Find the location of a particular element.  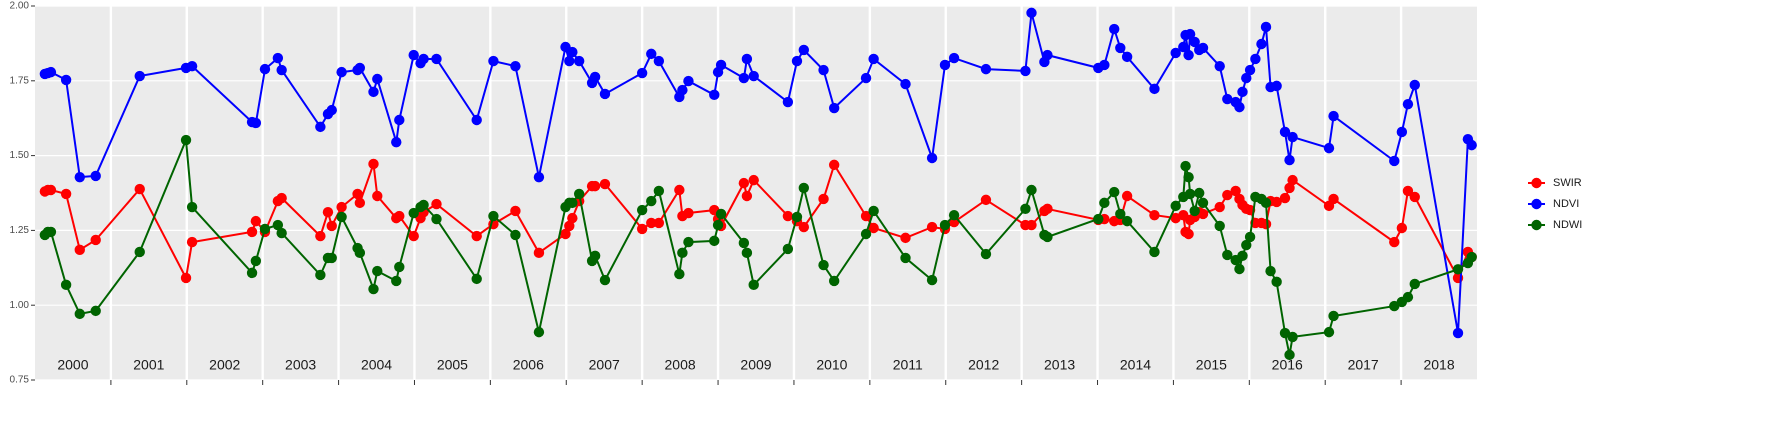

year-label: 2011 is located at coordinates (908, 365).